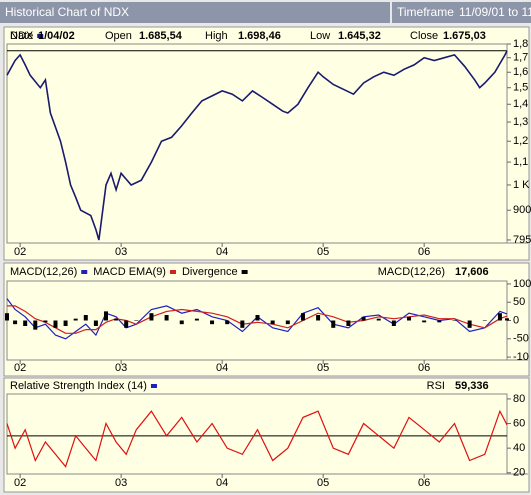 This screenshot has width=531, height=495. I want to click on y-tick-label: 1,6, so click(520, 72).